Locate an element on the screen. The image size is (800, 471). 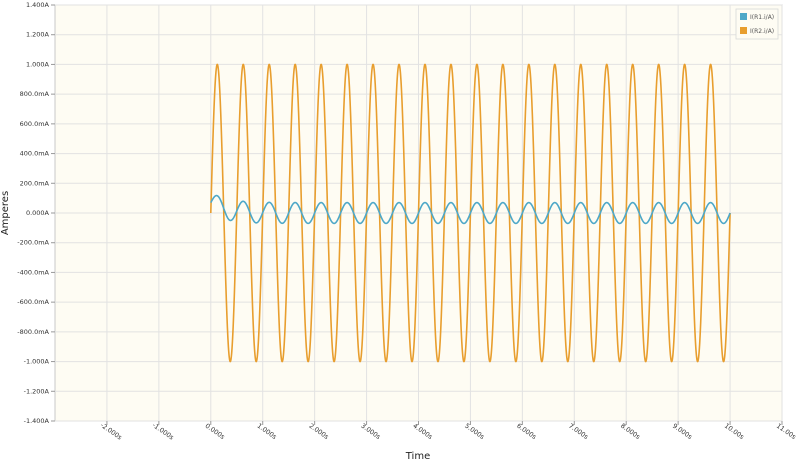
legend-label-r2: I(R2.i/A) is located at coordinates (762, 31).